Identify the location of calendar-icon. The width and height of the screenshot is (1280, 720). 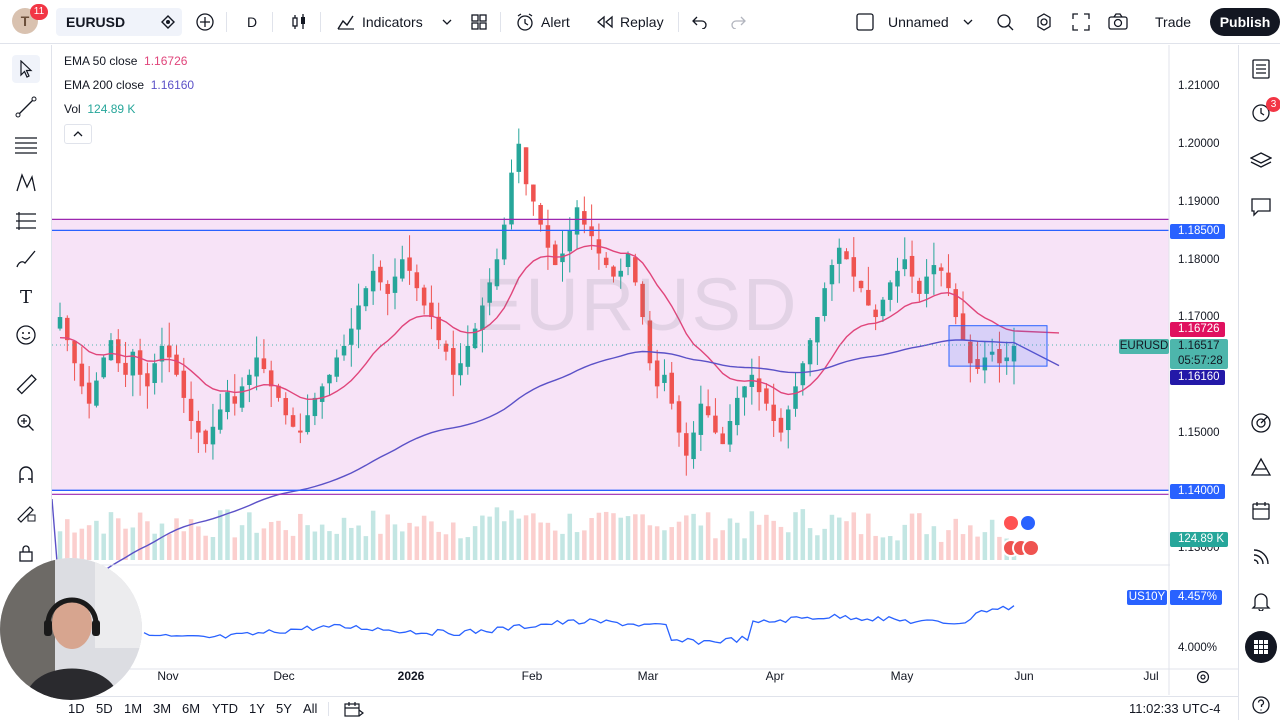
(1261, 511).